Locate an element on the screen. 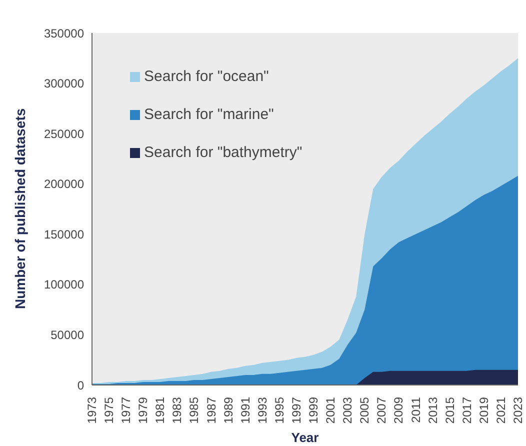  x-tick-label: 2023 is located at coordinates (518, 410).